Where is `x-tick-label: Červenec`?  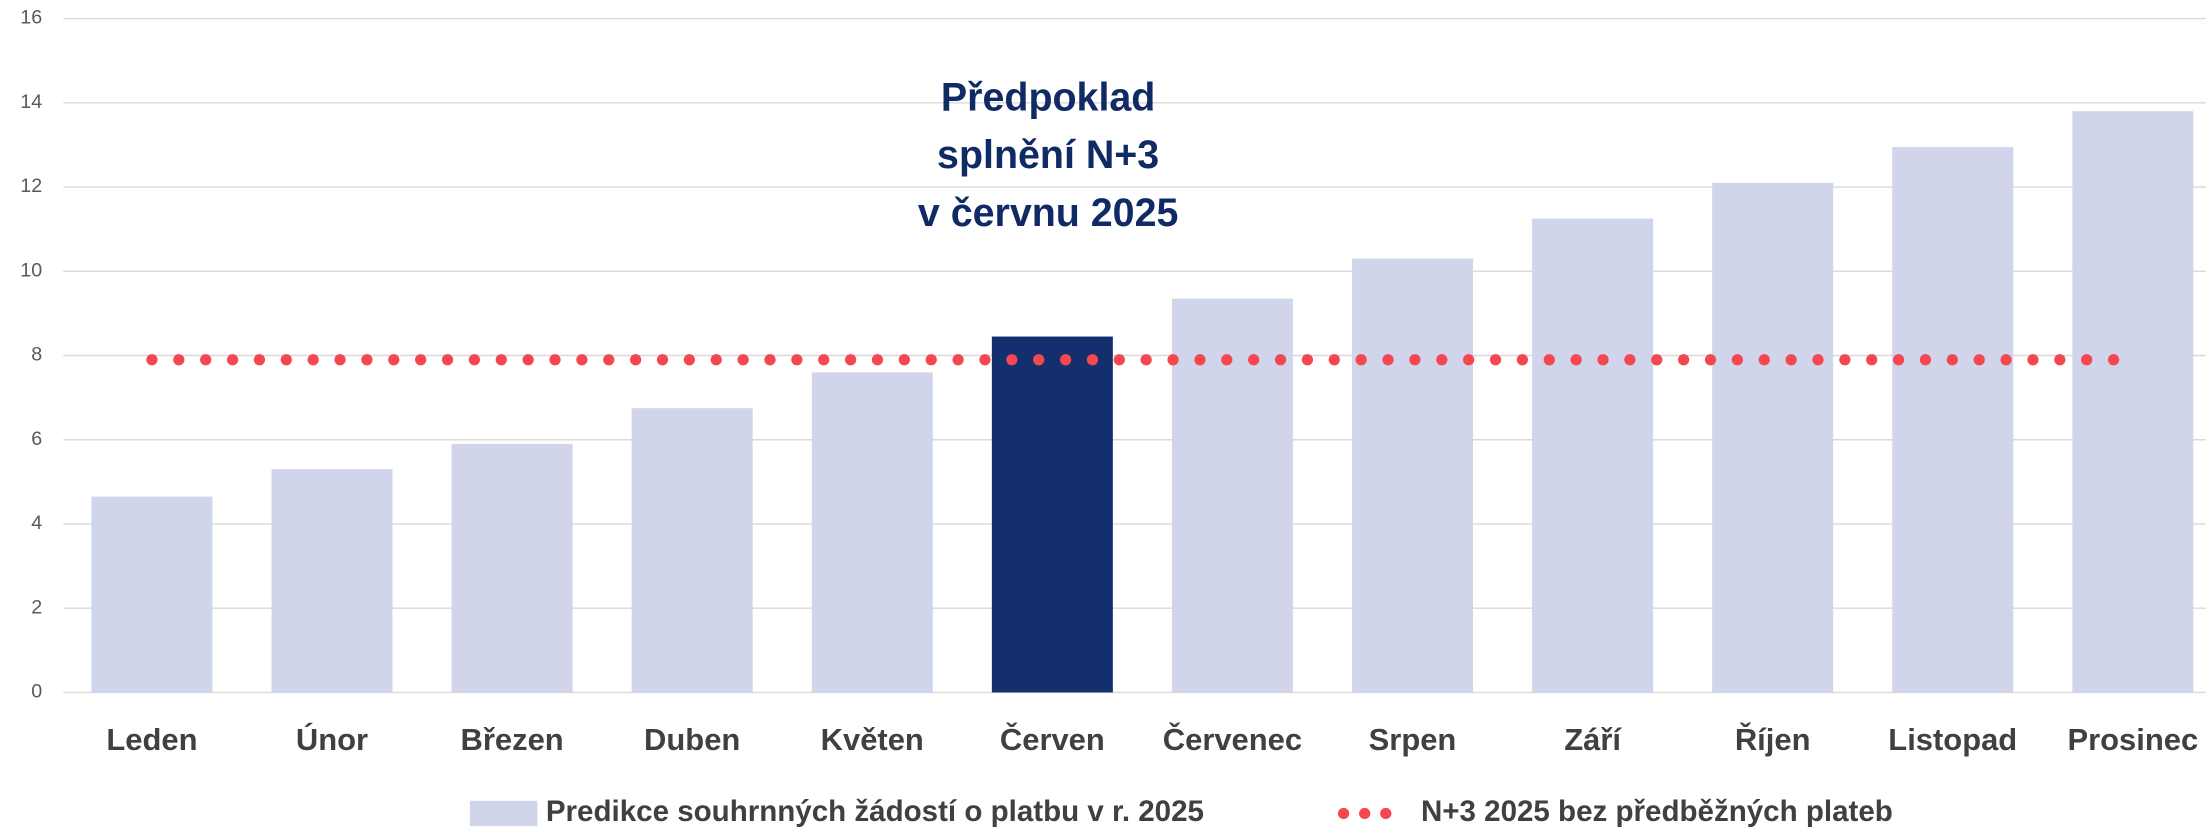
x-tick-label: Červenec is located at coordinates (1232, 739).